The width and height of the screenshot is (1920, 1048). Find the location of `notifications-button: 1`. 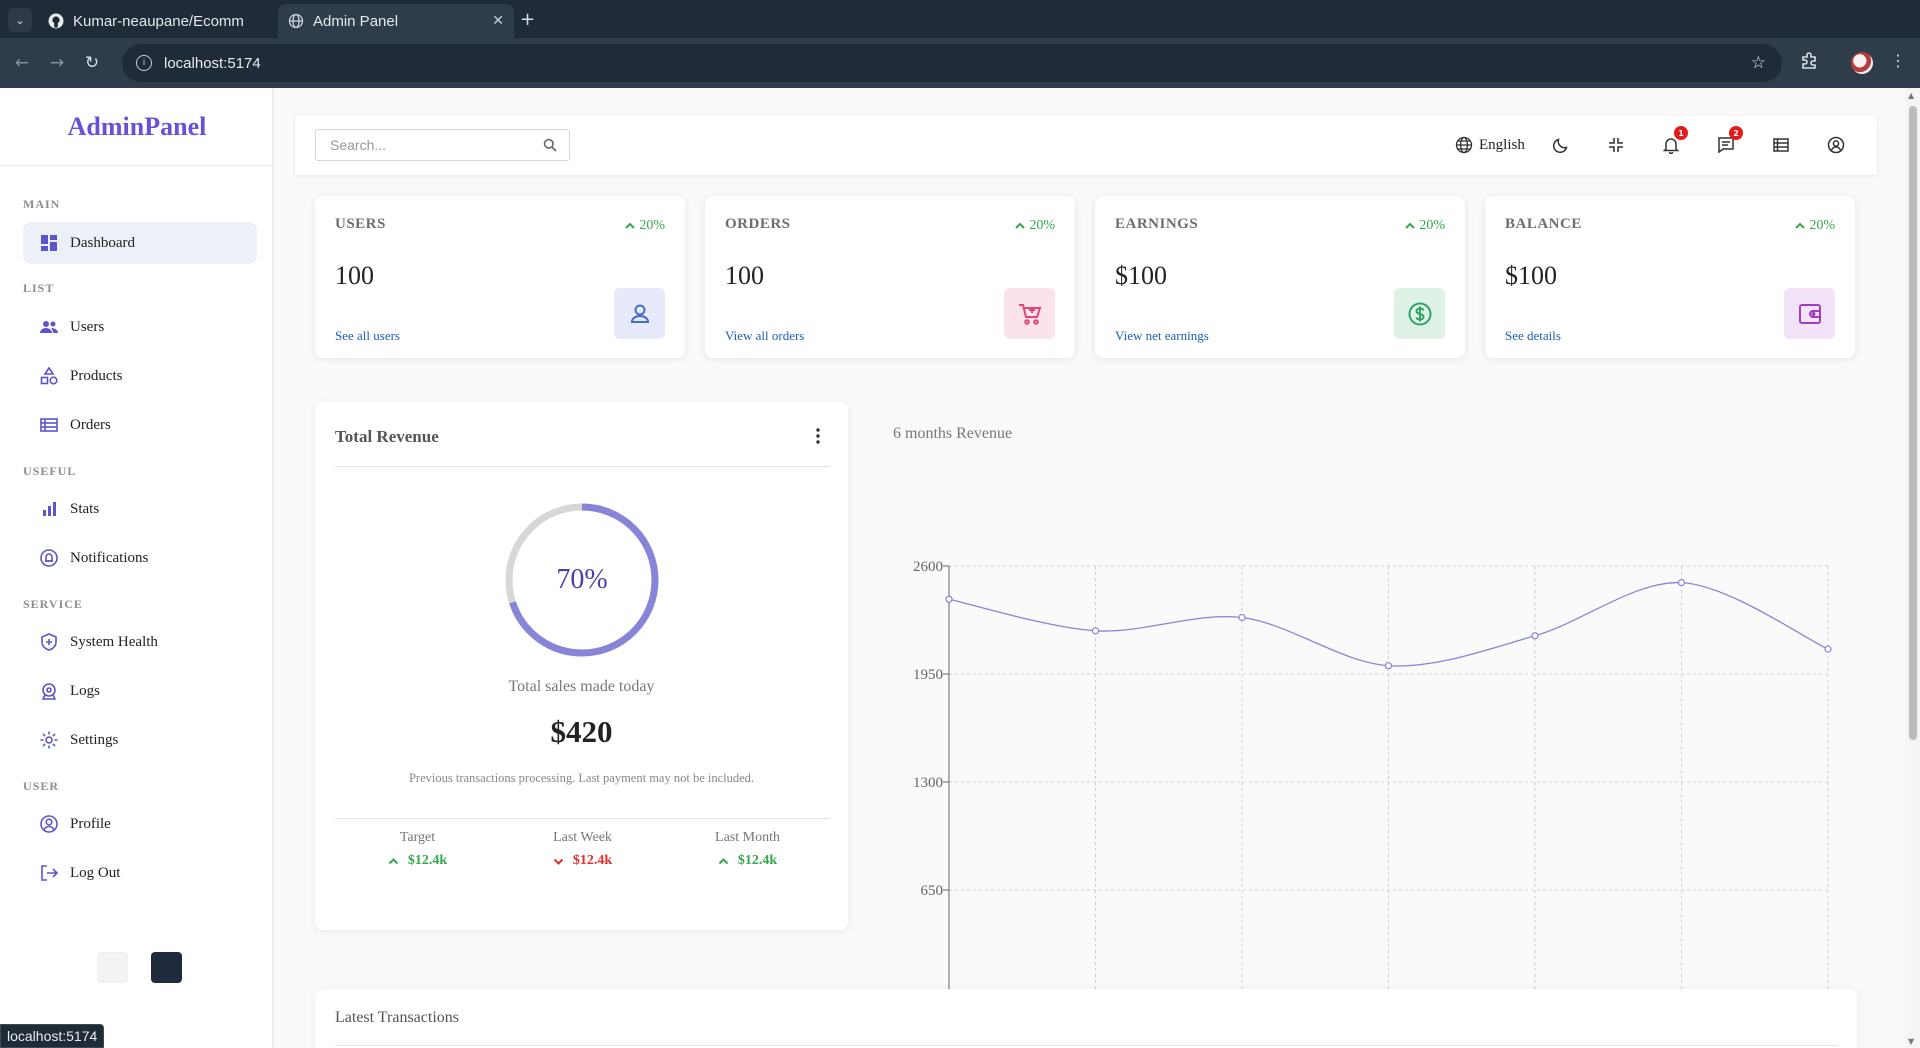

notifications-button: 1 is located at coordinates (1675, 141).